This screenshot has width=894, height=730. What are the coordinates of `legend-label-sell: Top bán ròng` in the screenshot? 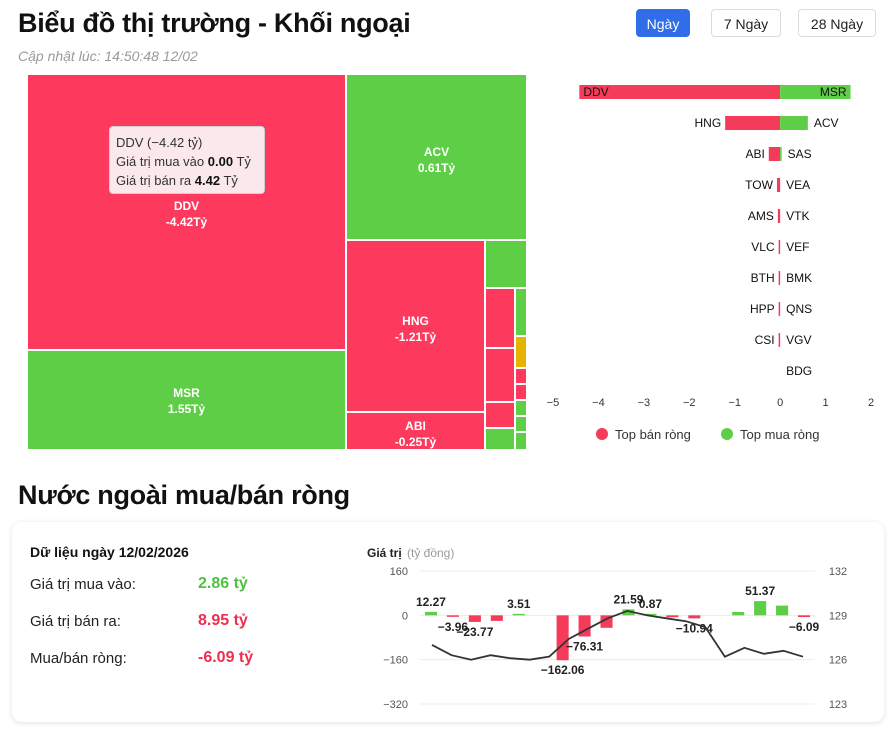 It's located at (653, 434).